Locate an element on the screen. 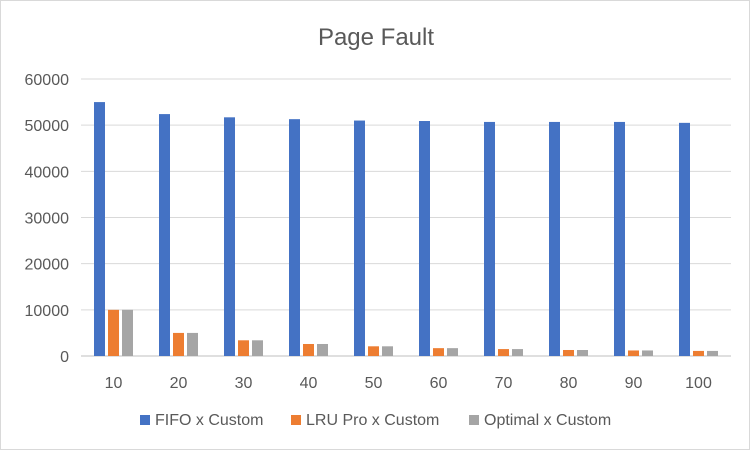  y-tick-label: 20000 is located at coordinates (47, 265).